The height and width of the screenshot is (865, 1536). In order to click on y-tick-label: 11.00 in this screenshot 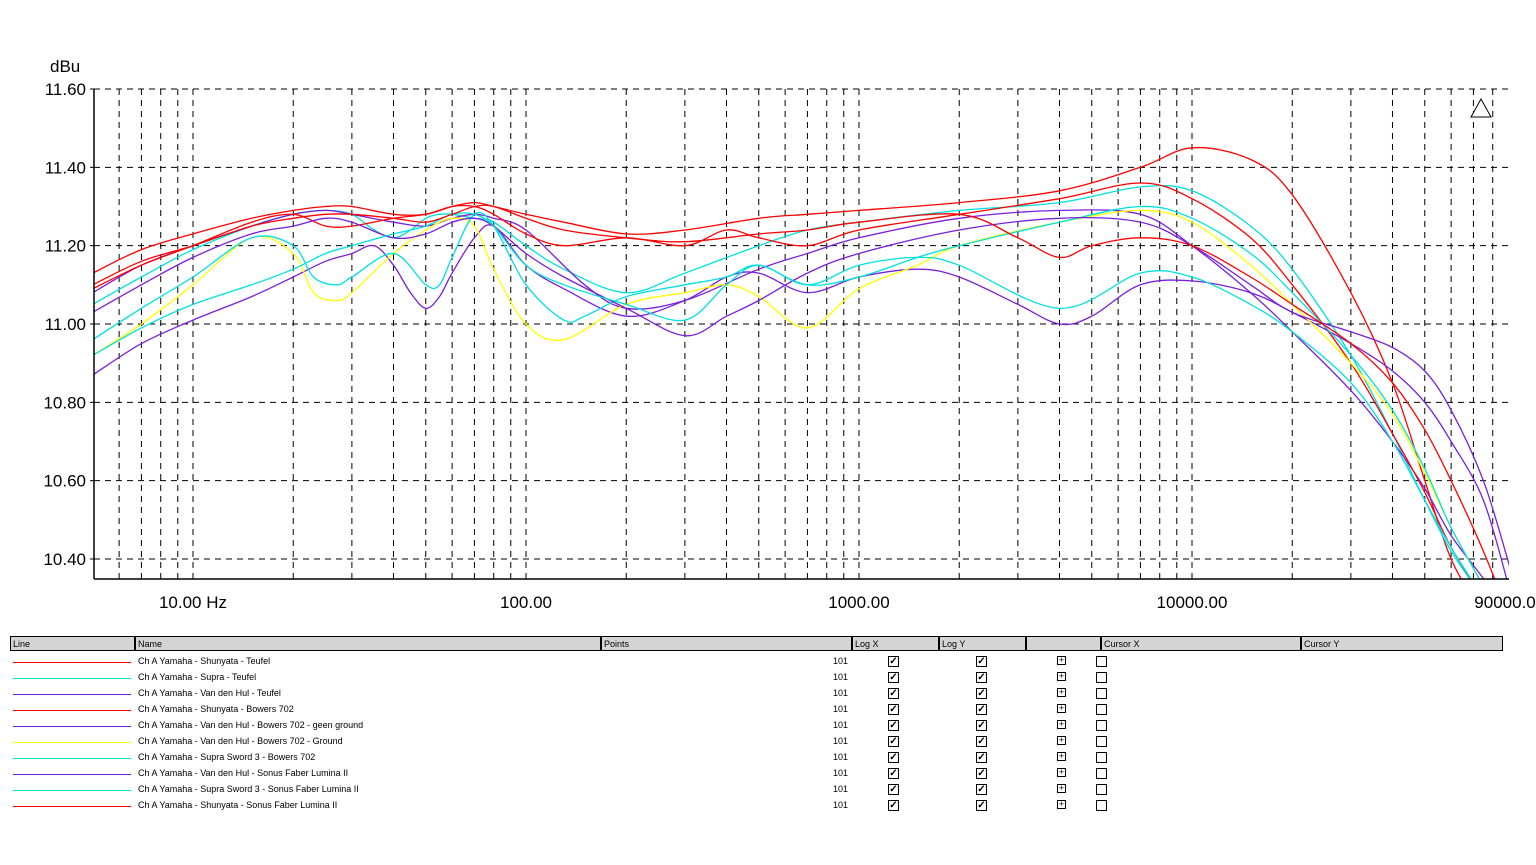, I will do `click(65, 324)`.